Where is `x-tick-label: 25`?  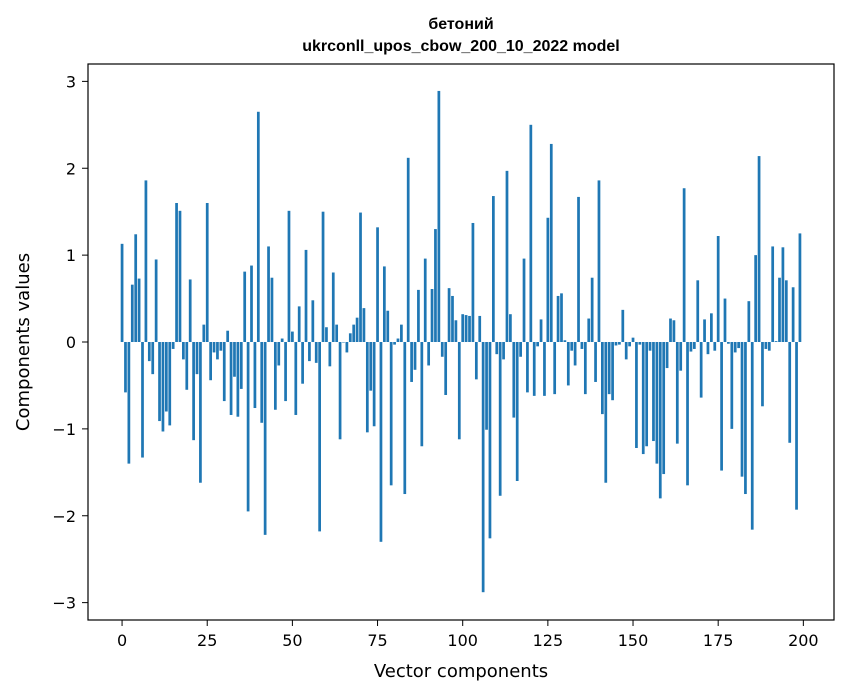 x-tick-label: 25 is located at coordinates (207, 640).